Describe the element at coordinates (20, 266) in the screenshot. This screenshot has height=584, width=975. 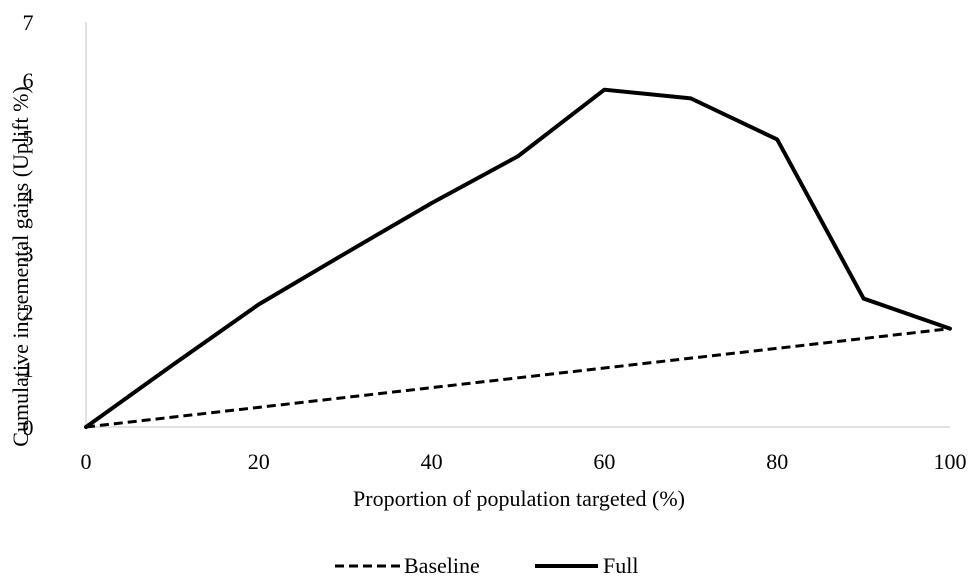
I see `y-axis-title: Cumulative incremental gains (Uplift %)` at that location.